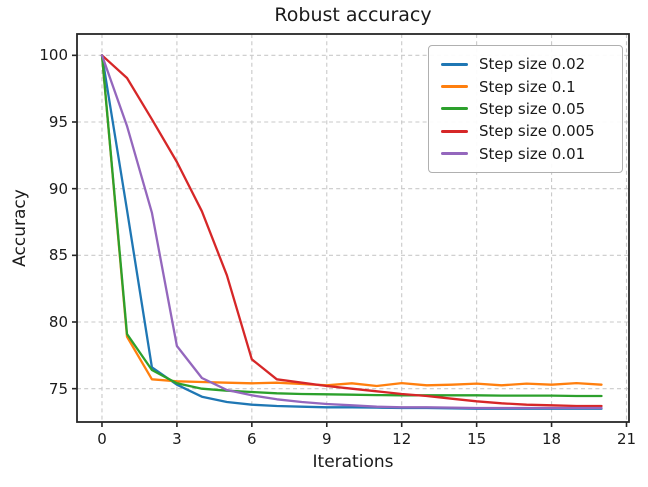 This screenshot has height=487, width=648. What do you see at coordinates (58, 255) in the screenshot?
I see `y-tick-label: 85` at bounding box center [58, 255].